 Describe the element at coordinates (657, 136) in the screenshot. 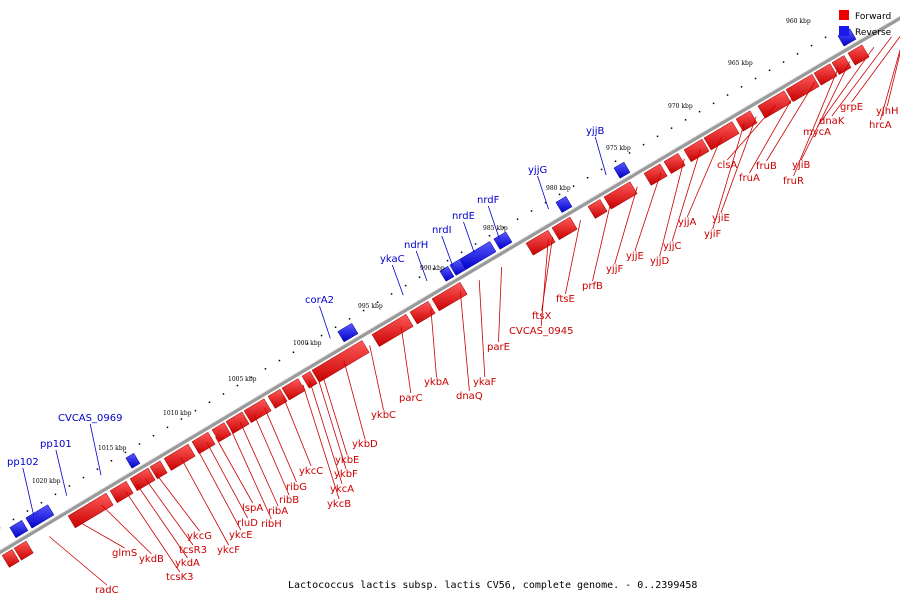

I see `scale-dot` at that location.